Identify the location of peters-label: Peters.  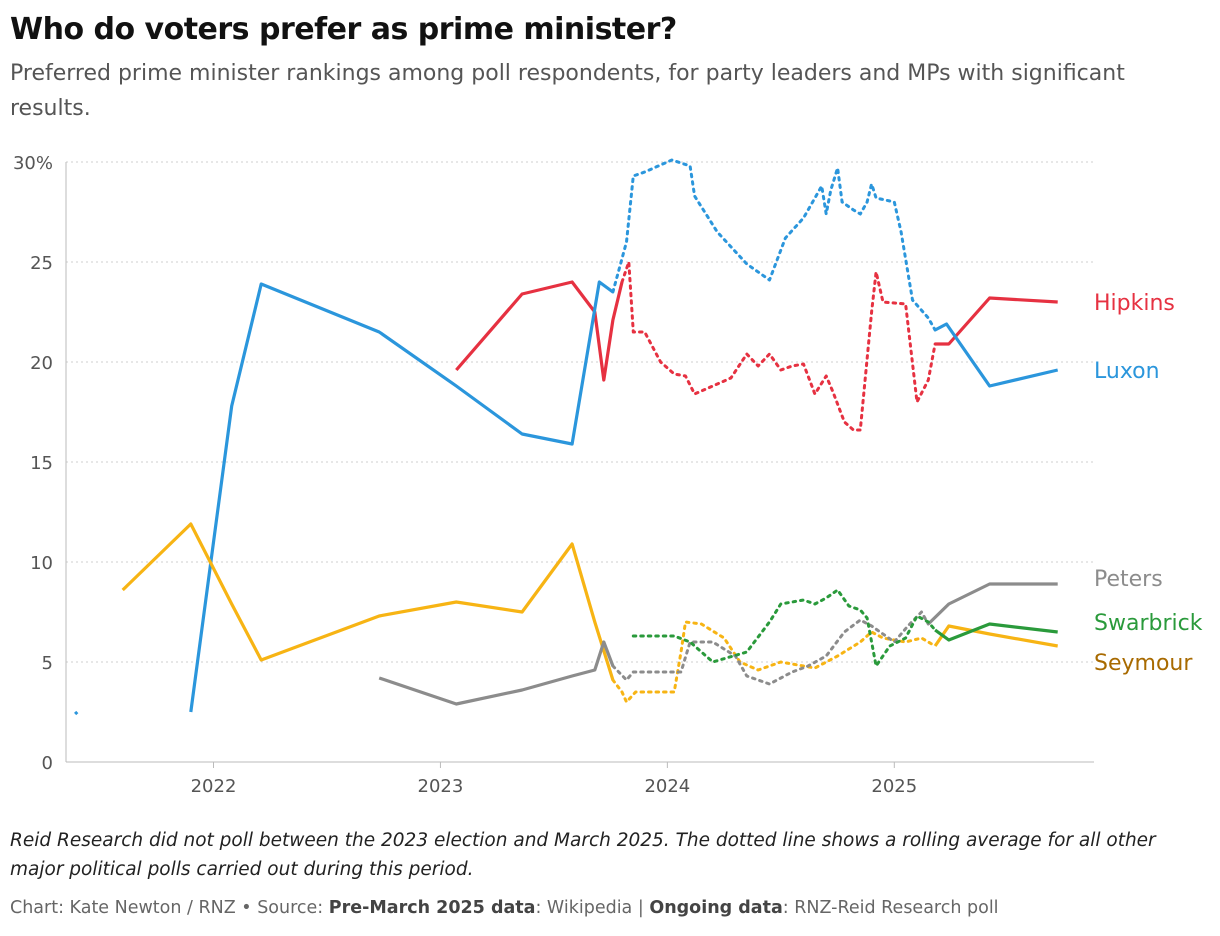
(1128, 579).